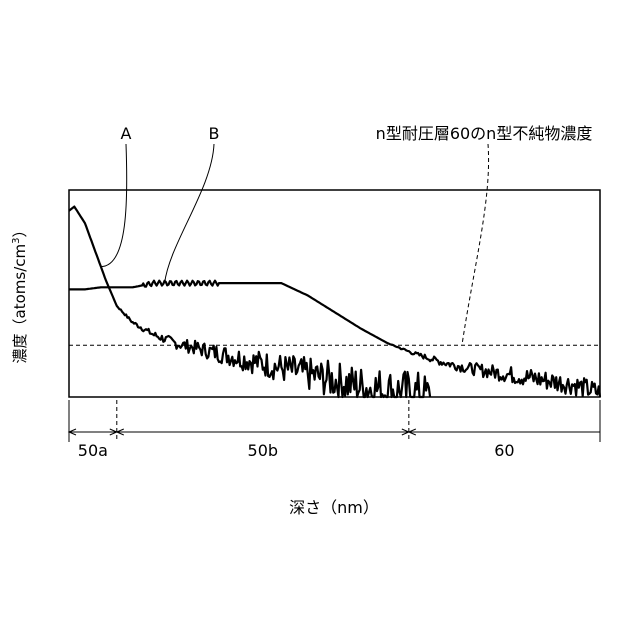  Describe the element at coordinates (334, 507) in the screenshot. I see `x-axis-label: 深さ（nm）` at that location.